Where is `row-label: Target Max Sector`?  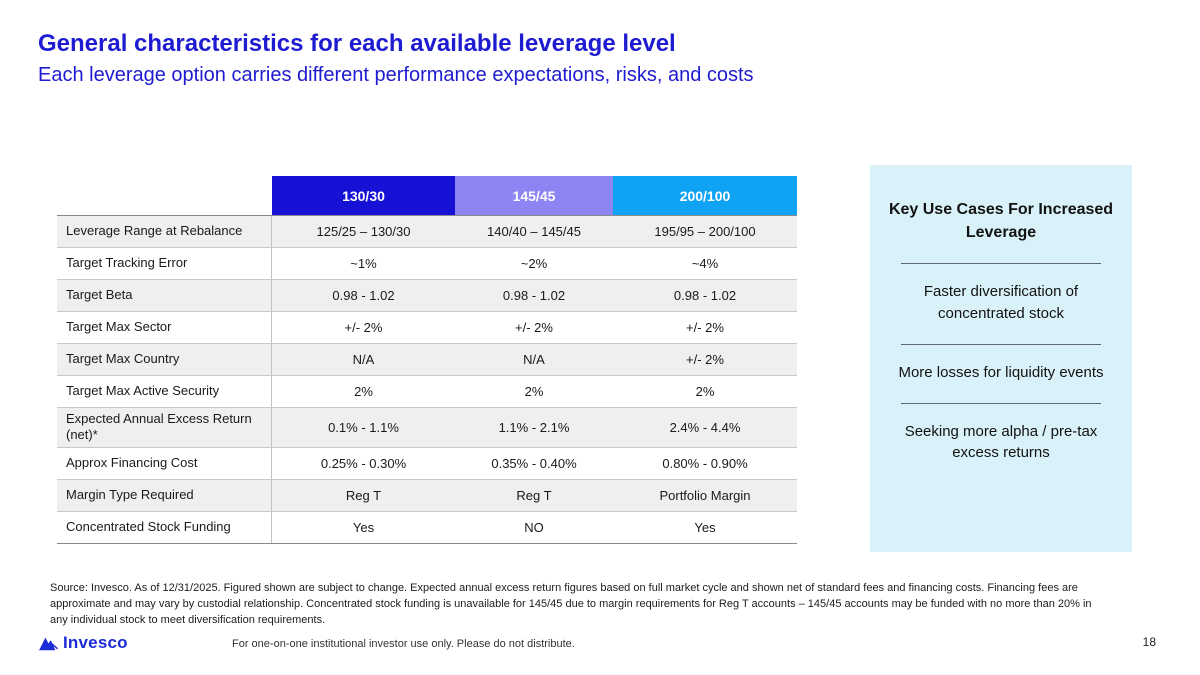
row-label: Target Max Sector is located at coordinates (164, 327).